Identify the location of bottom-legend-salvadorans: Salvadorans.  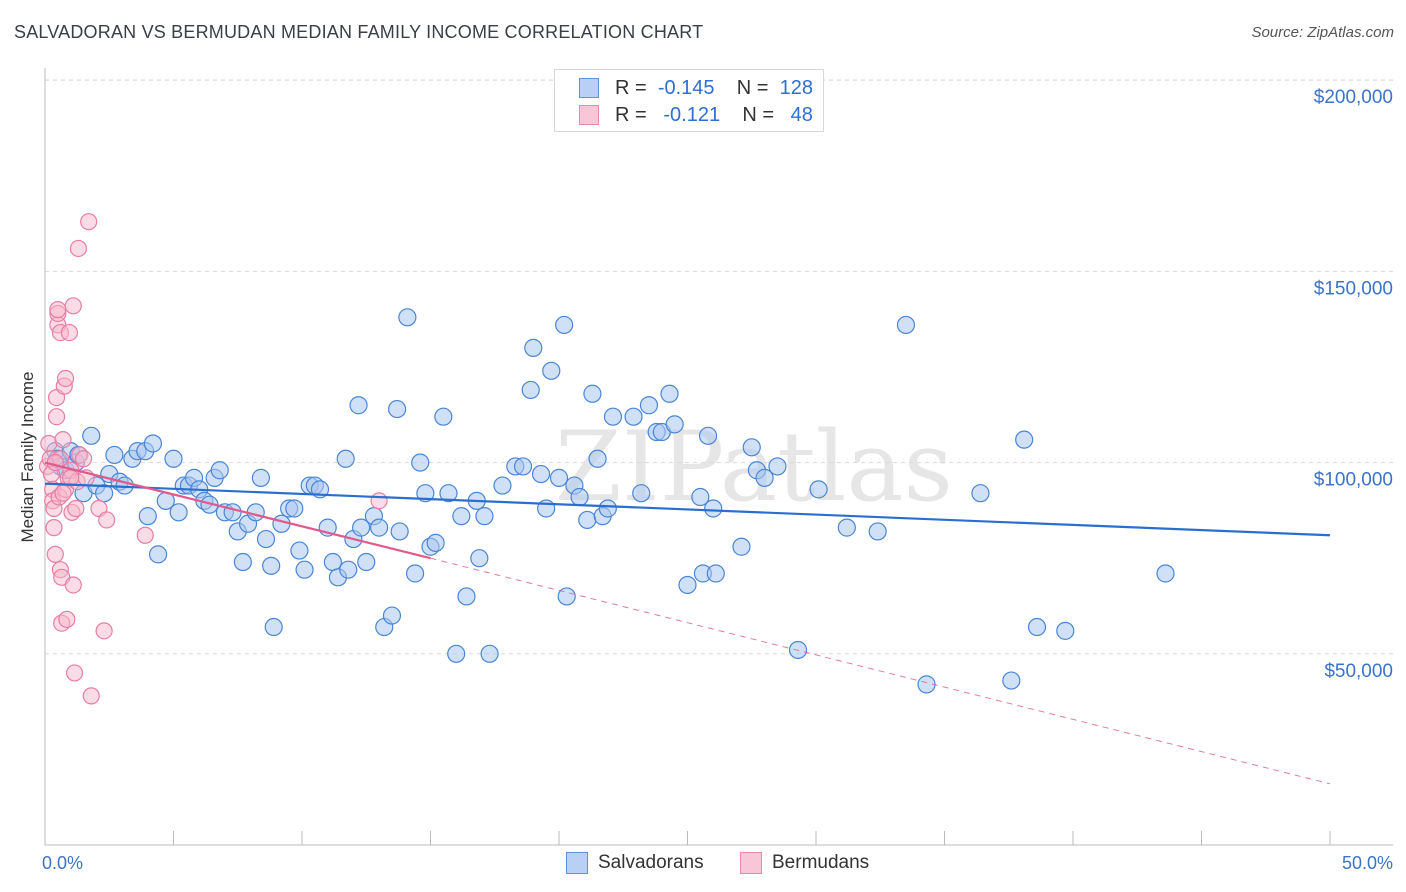
(635, 863).